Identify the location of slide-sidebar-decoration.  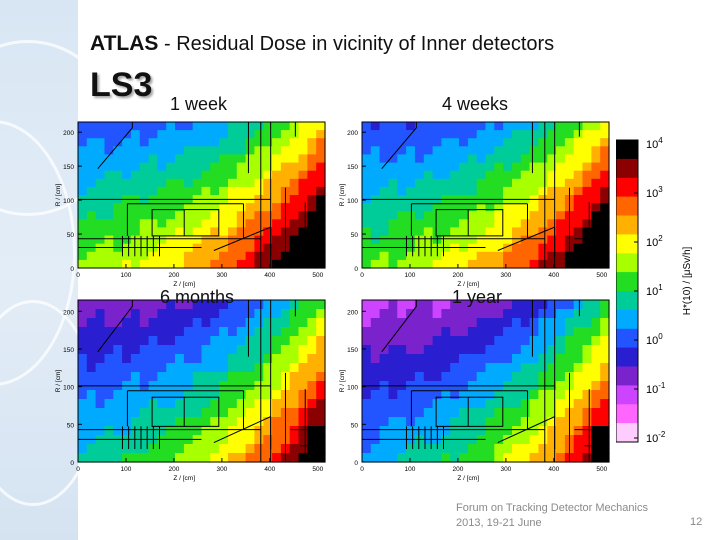
(39, 270).